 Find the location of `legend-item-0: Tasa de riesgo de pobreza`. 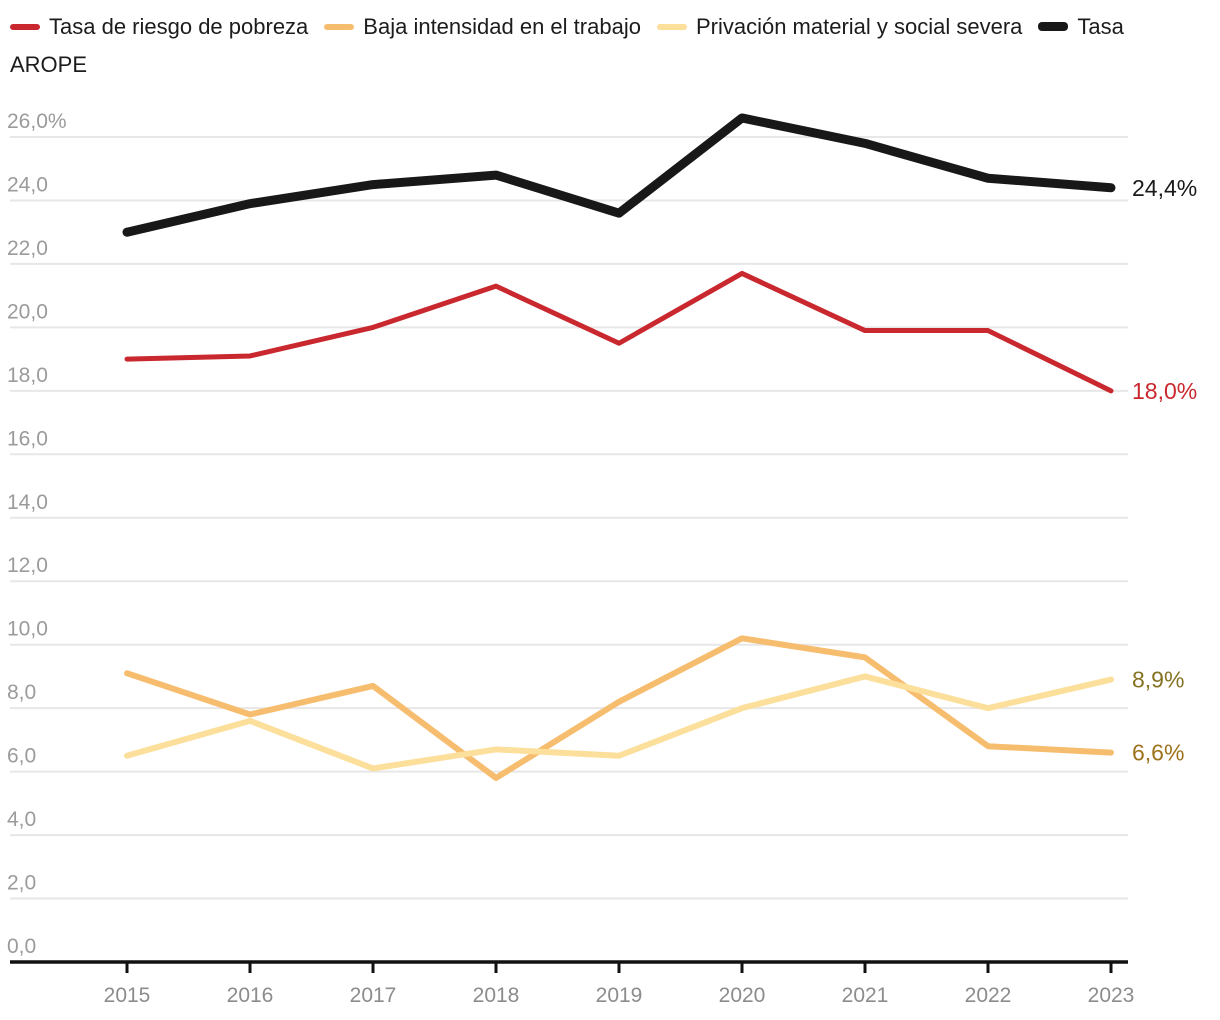

legend-item-0: Tasa de riesgo de pobreza is located at coordinates (159, 26).